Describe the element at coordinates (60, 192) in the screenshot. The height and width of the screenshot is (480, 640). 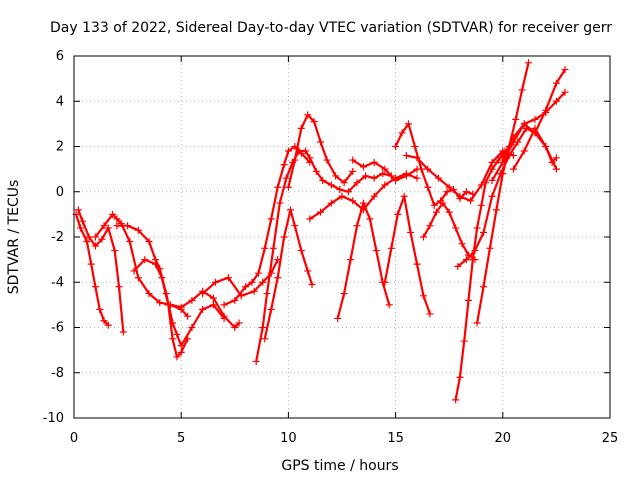
I see `y-tick-label: 0` at that location.